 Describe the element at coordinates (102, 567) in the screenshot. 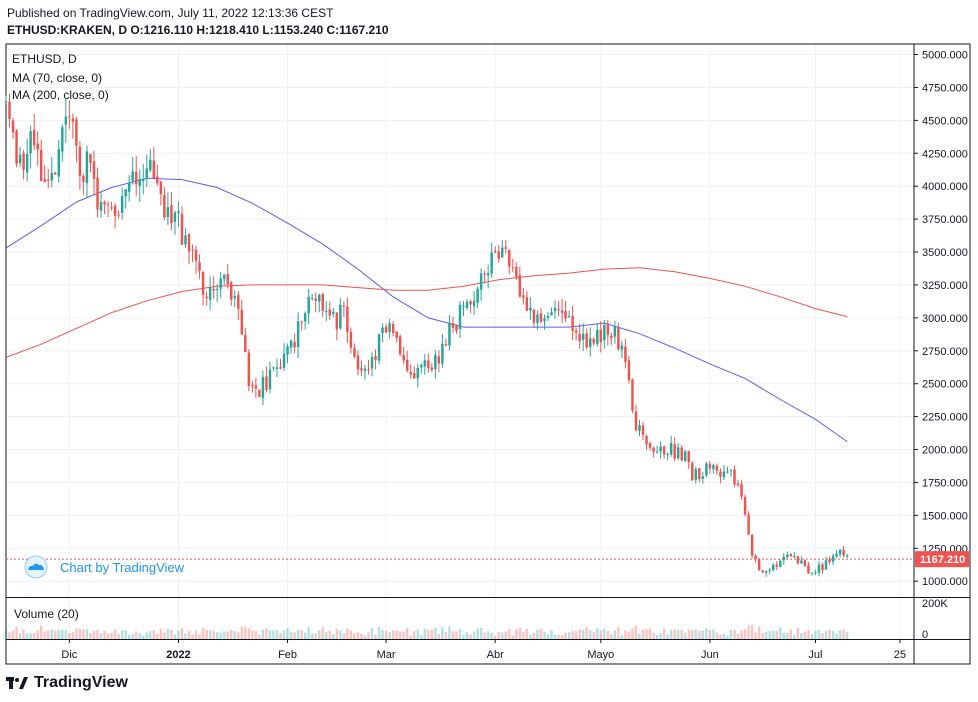

I see `tradingview-watermark: Chart by TradingView` at that location.